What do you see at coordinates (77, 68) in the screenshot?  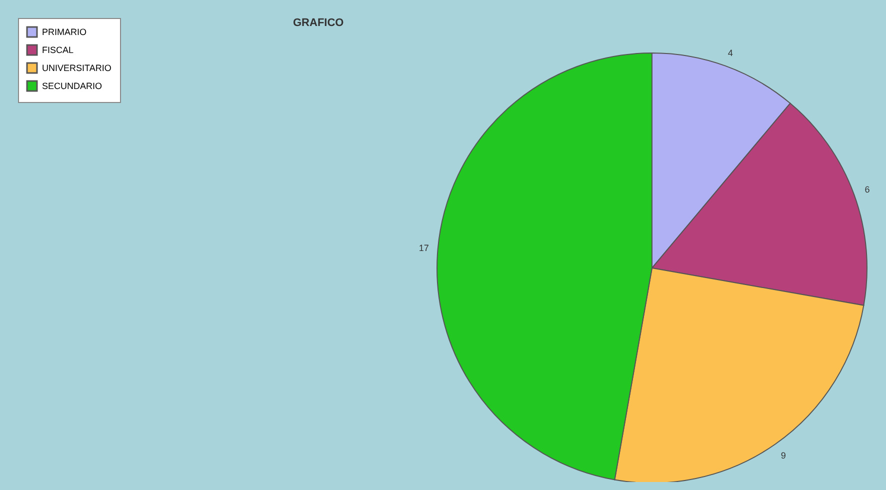 I see `legend-label: UNIVERSITARIO` at bounding box center [77, 68].